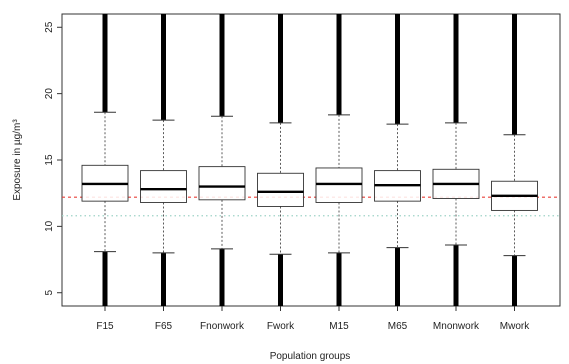 This screenshot has width=569, height=364. Describe the element at coordinates (398, 326) in the screenshot. I see `x-tick-label-m65: M65` at that location.